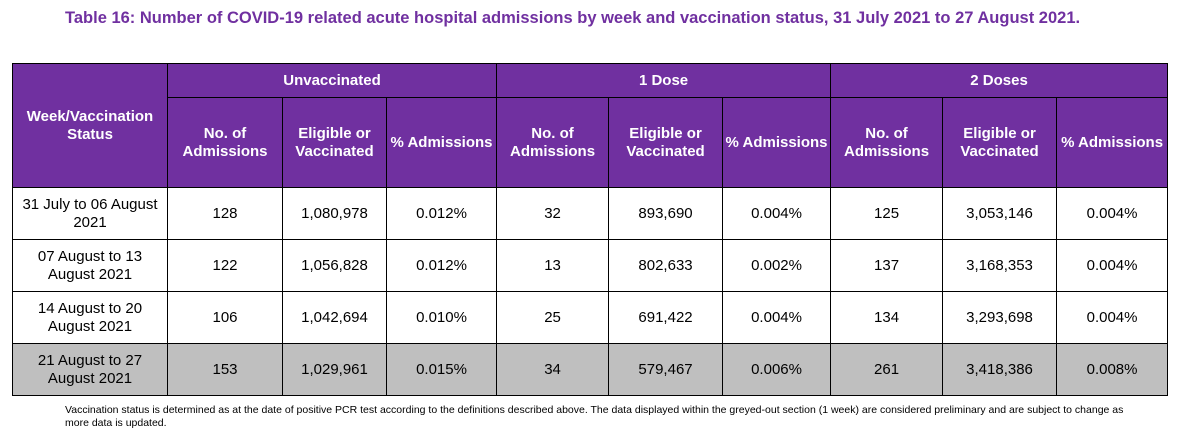  Describe the element at coordinates (225, 142) in the screenshot. I see `header-unvaccinated-admissions: No. of Admissions` at that location.